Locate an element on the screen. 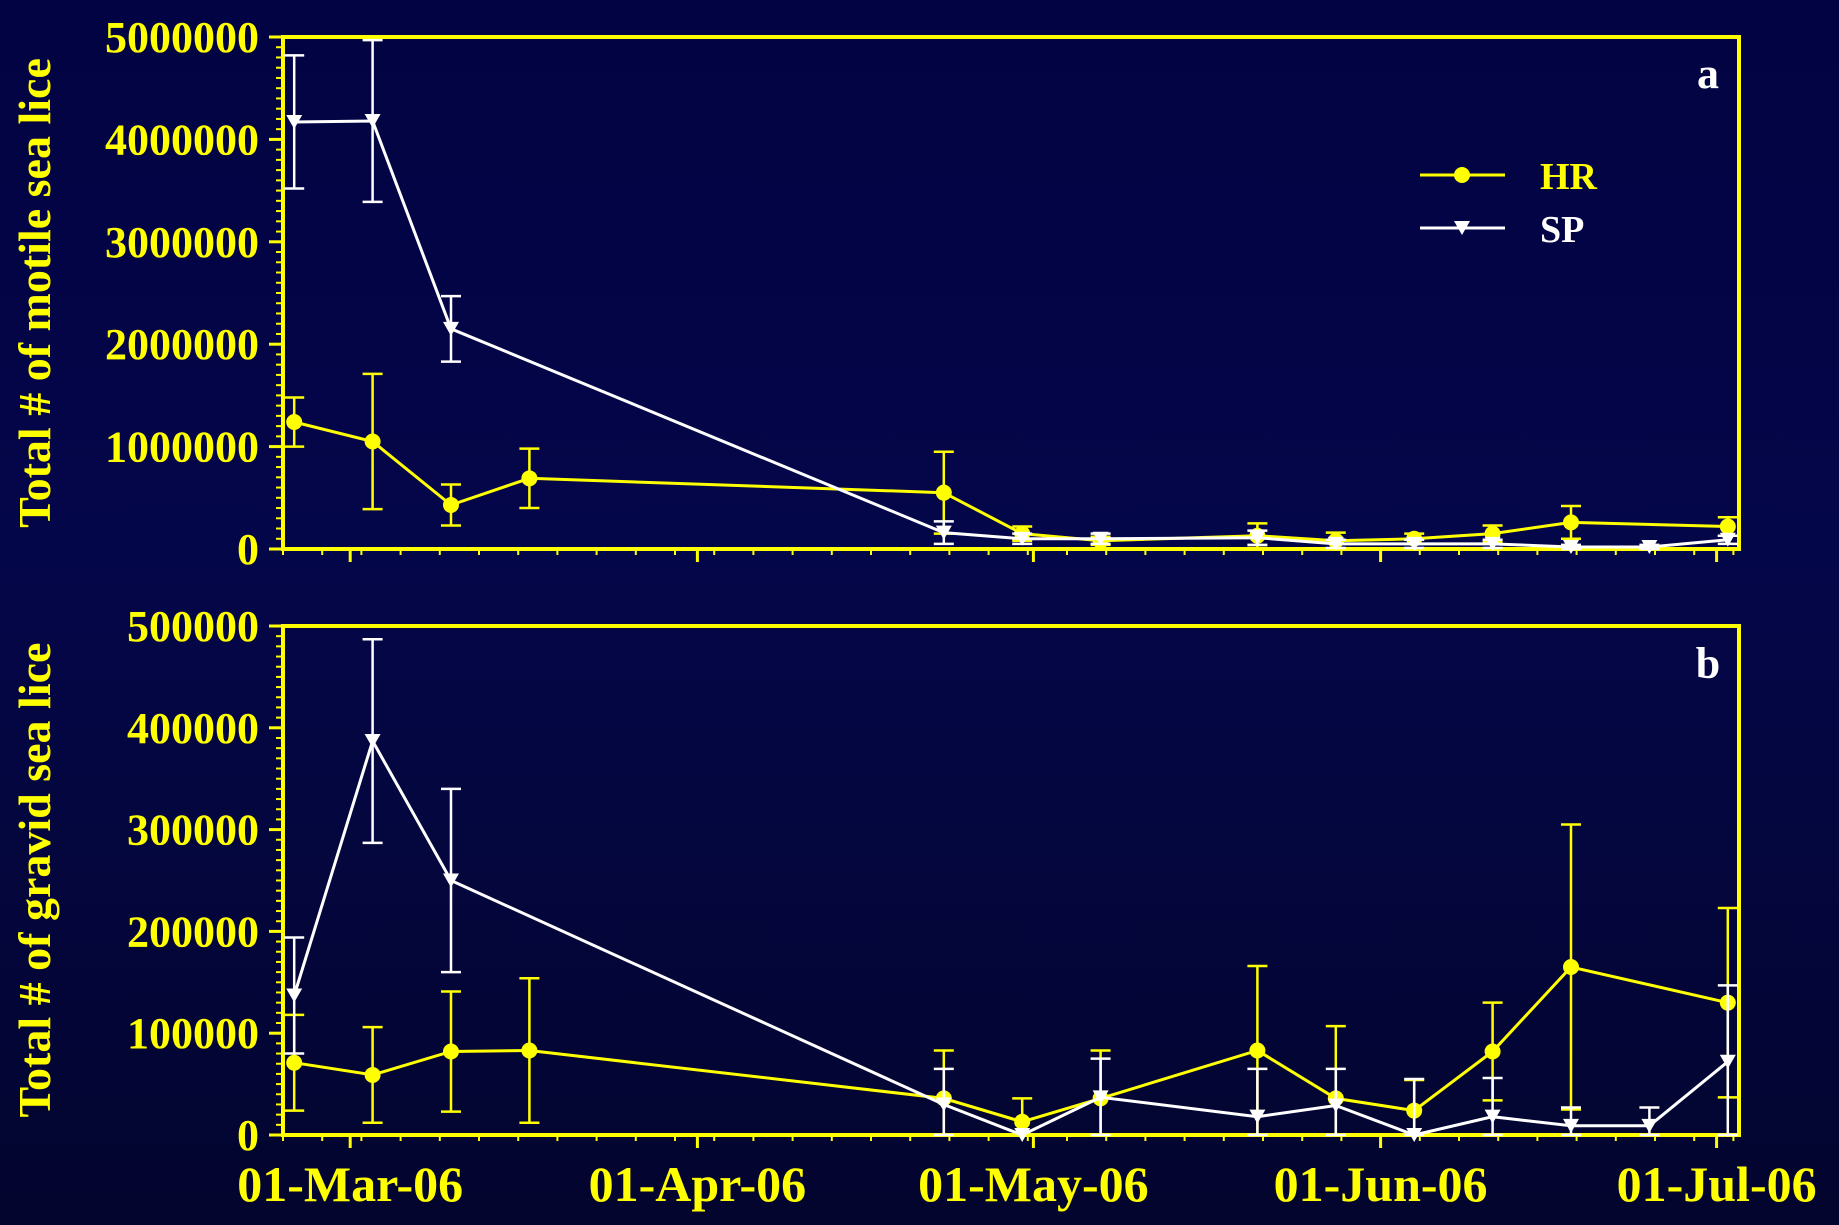 The width and height of the screenshot is (1839, 1225). panel-a-y-tick-labels: 0 1000000 2000000 3000000 4000000 5000000 is located at coordinates (182, 293).